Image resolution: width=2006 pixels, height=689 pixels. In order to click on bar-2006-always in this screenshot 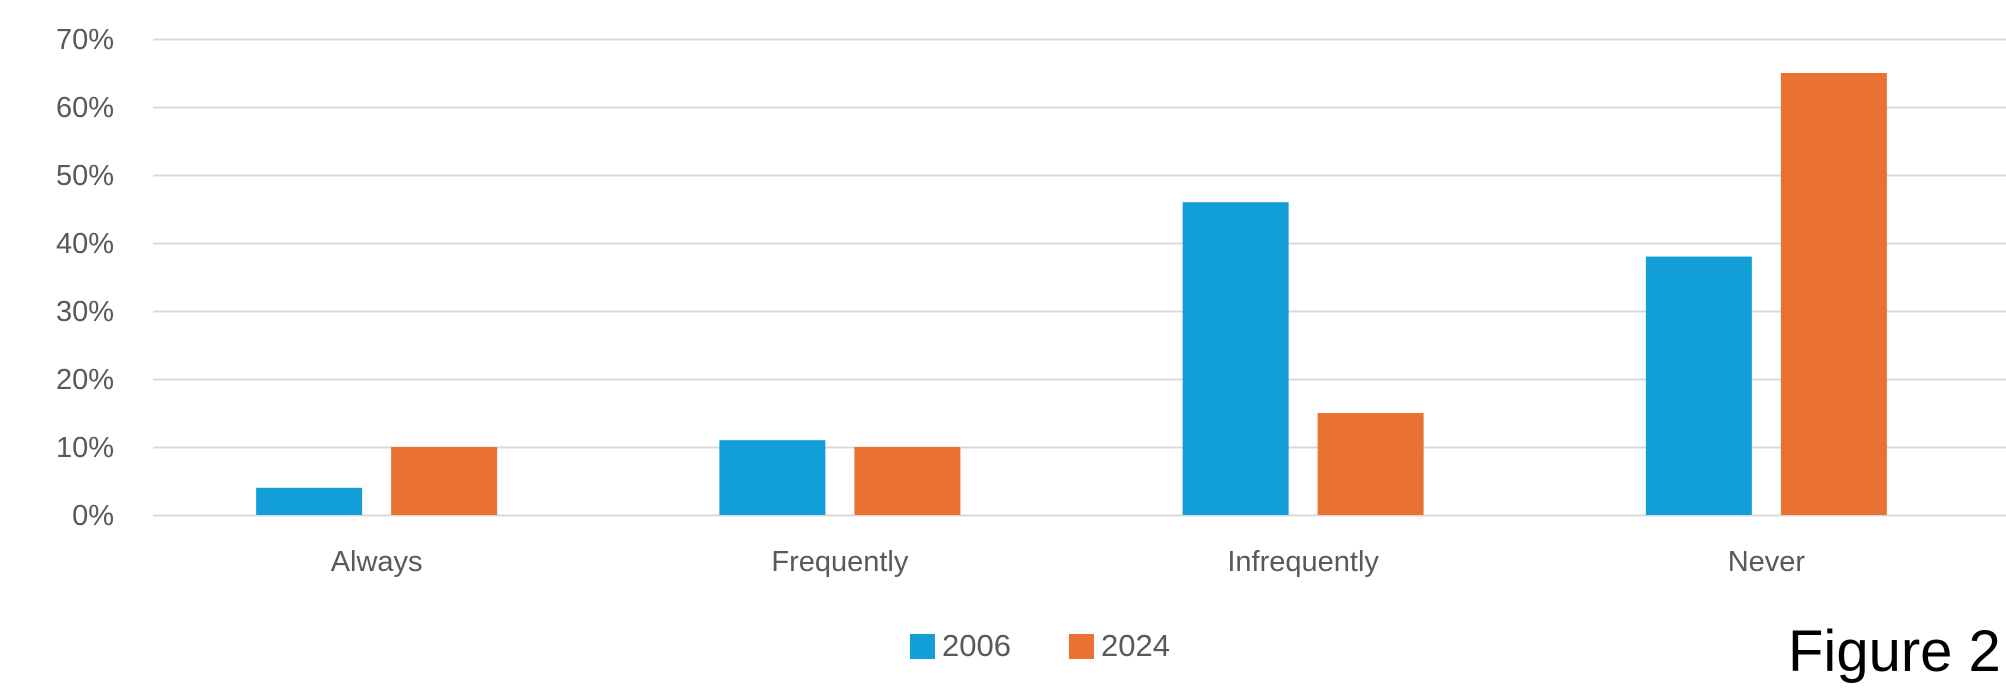, I will do `click(309, 501)`.